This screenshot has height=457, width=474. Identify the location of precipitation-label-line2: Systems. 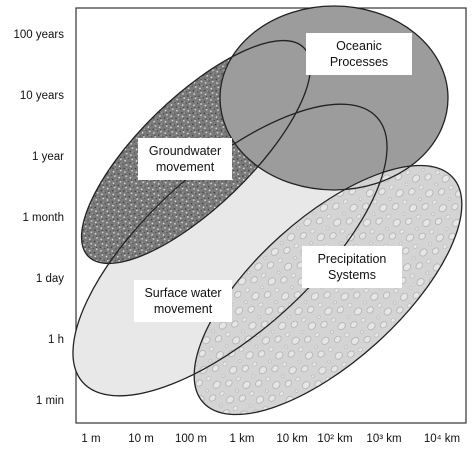
(352, 275).